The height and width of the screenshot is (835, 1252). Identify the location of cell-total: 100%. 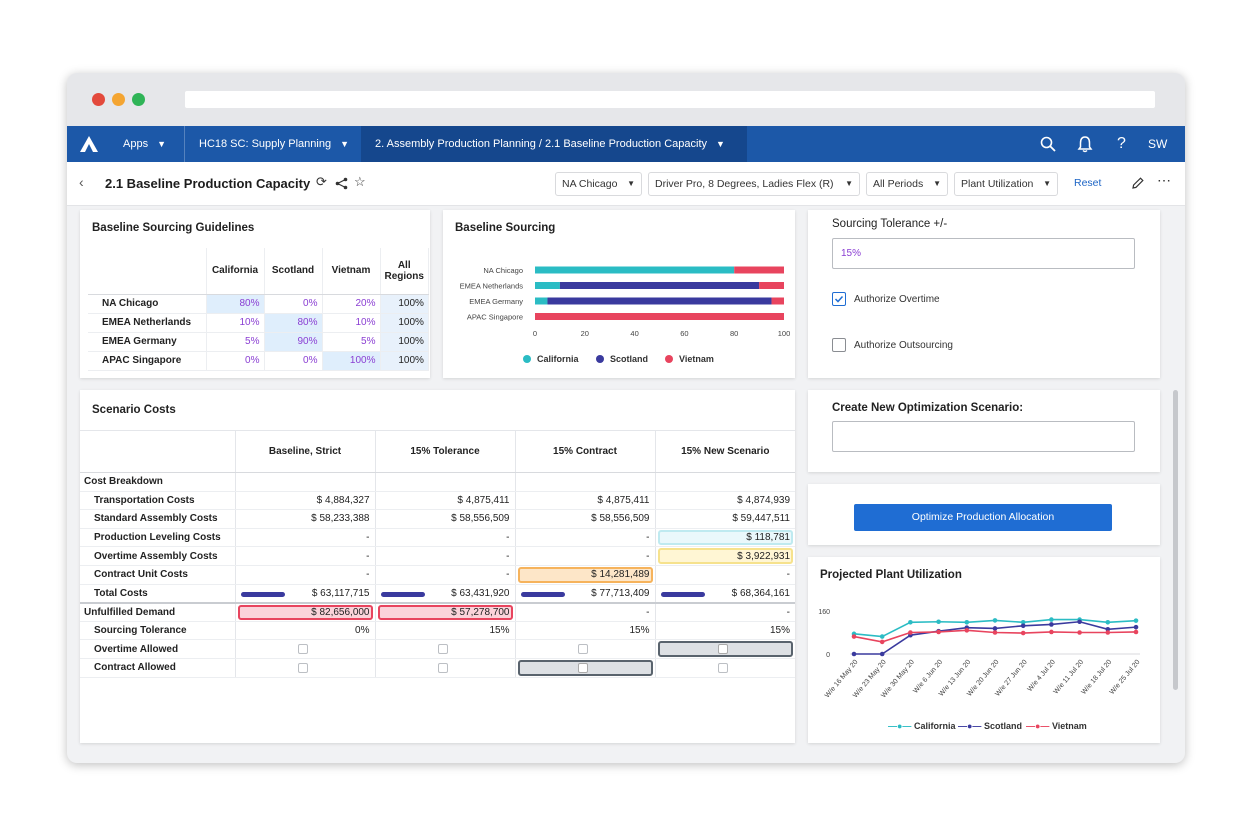
(404, 304).